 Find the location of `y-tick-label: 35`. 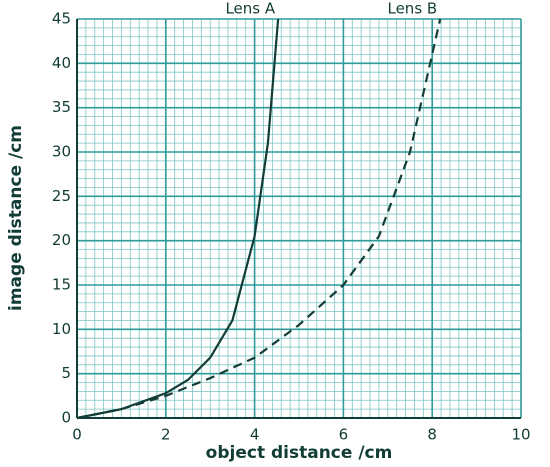

y-tick-label: 35 is located at coordinates (61, 107).